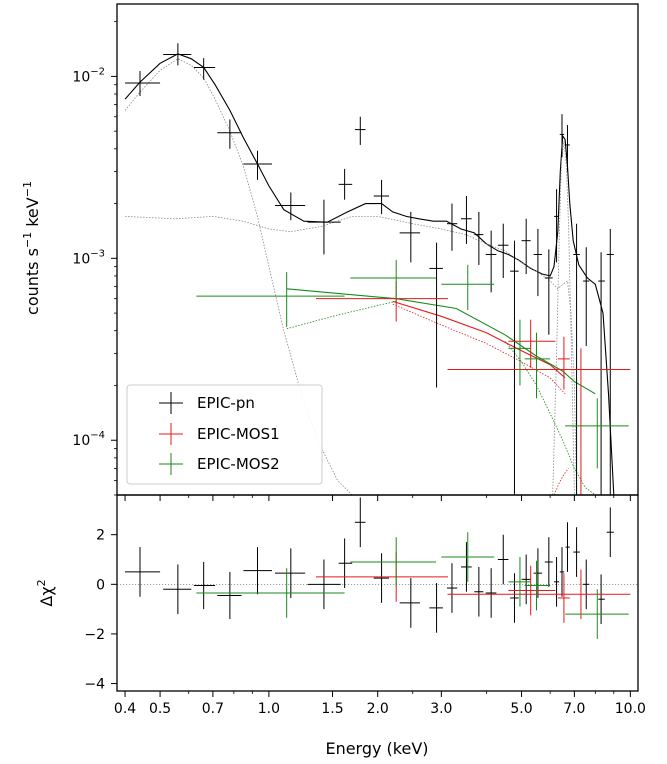 The height and width of the screenshot is (764, 667). What do you see at coordinates (88, 75) in the screenshot?
I see `y-tick-label: 10⁻²` at bounding box center [88, 75].